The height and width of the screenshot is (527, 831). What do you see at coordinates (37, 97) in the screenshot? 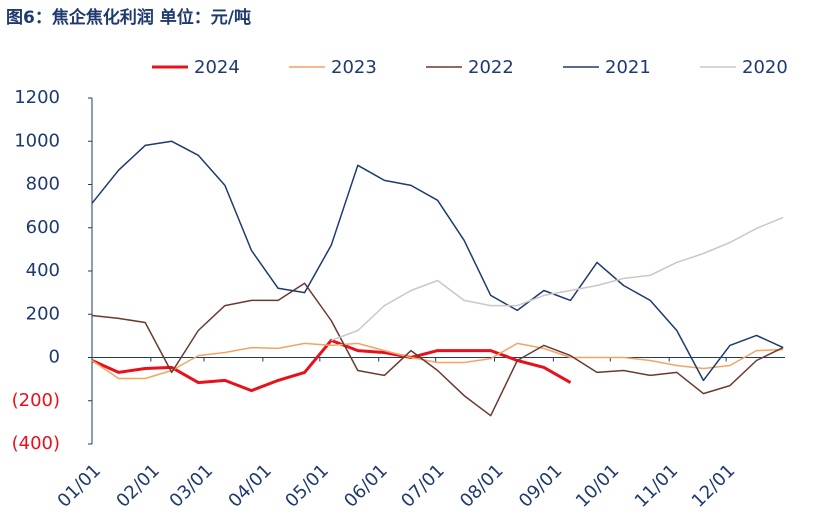
I see `y-tick-label: 1200` at bounding box center [37, 97].